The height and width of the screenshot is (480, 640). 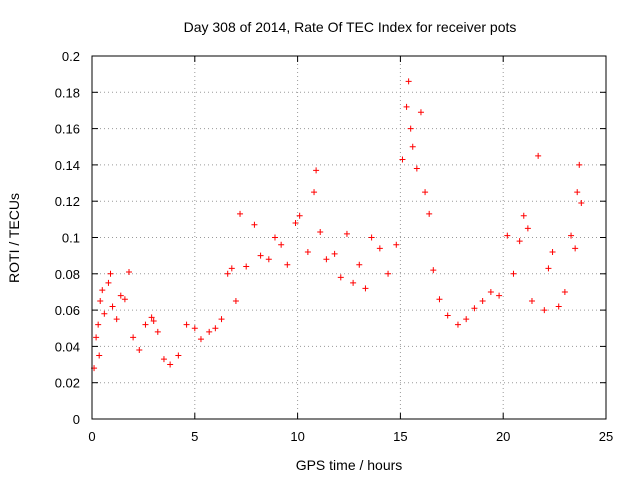 What do you see at coordinates (297, 436) in the screenshot?
I see `x-tick-label: 10` at bounding box center [297, 436].